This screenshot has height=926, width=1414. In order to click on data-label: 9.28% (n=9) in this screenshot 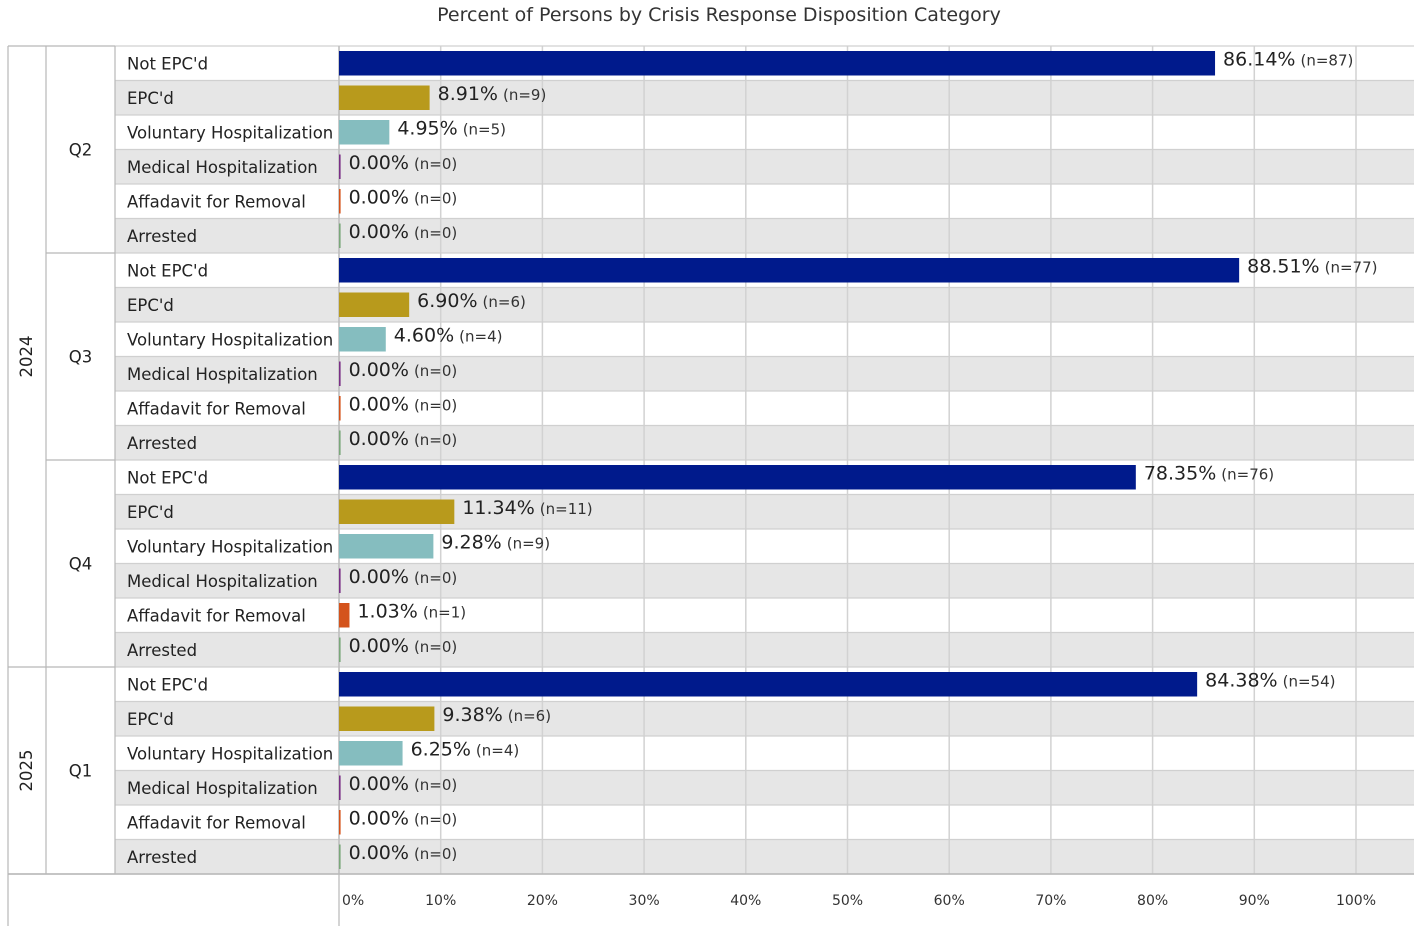, I will do `click(495, 542)`.